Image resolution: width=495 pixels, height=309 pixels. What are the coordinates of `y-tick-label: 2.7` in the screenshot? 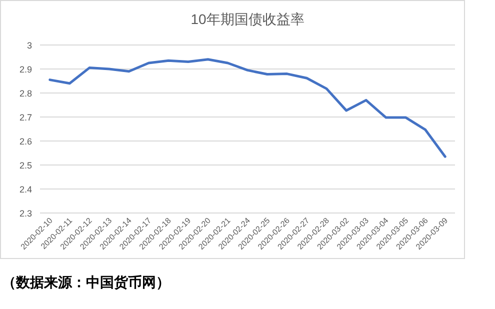 It's located at (25, 117).